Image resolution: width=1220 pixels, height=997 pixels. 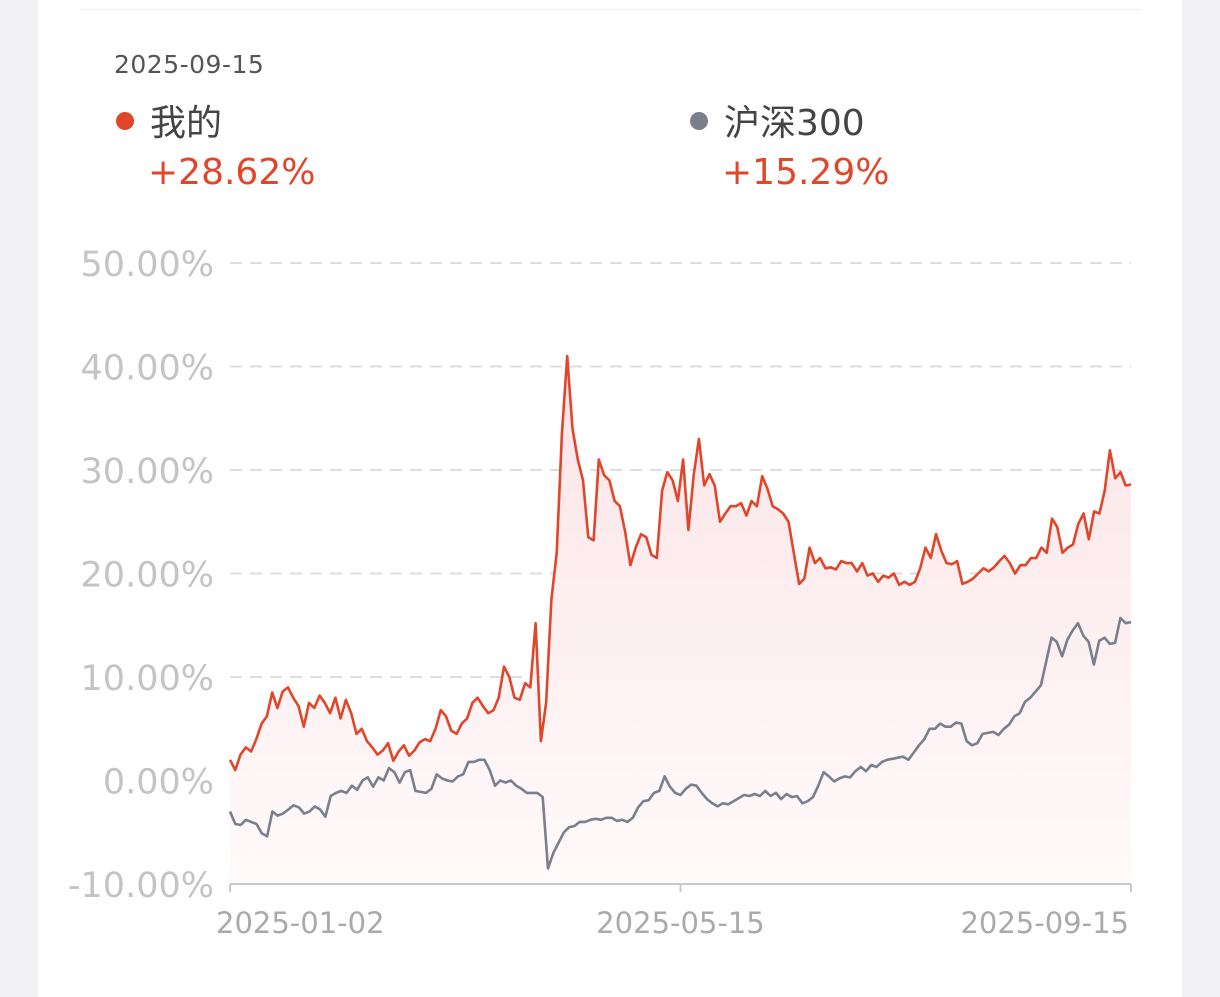 I want to click on legend-name-mine: 我的, so click(x=186, y=123).